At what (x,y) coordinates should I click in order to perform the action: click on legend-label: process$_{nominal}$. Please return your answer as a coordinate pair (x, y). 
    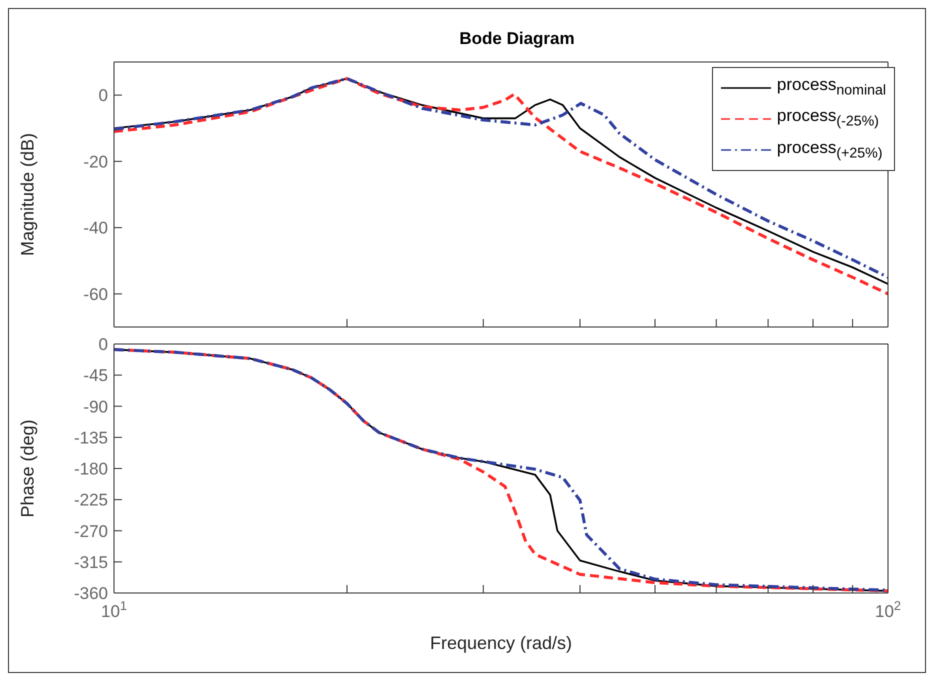
    Looking at the image, I should click on (831, 87).